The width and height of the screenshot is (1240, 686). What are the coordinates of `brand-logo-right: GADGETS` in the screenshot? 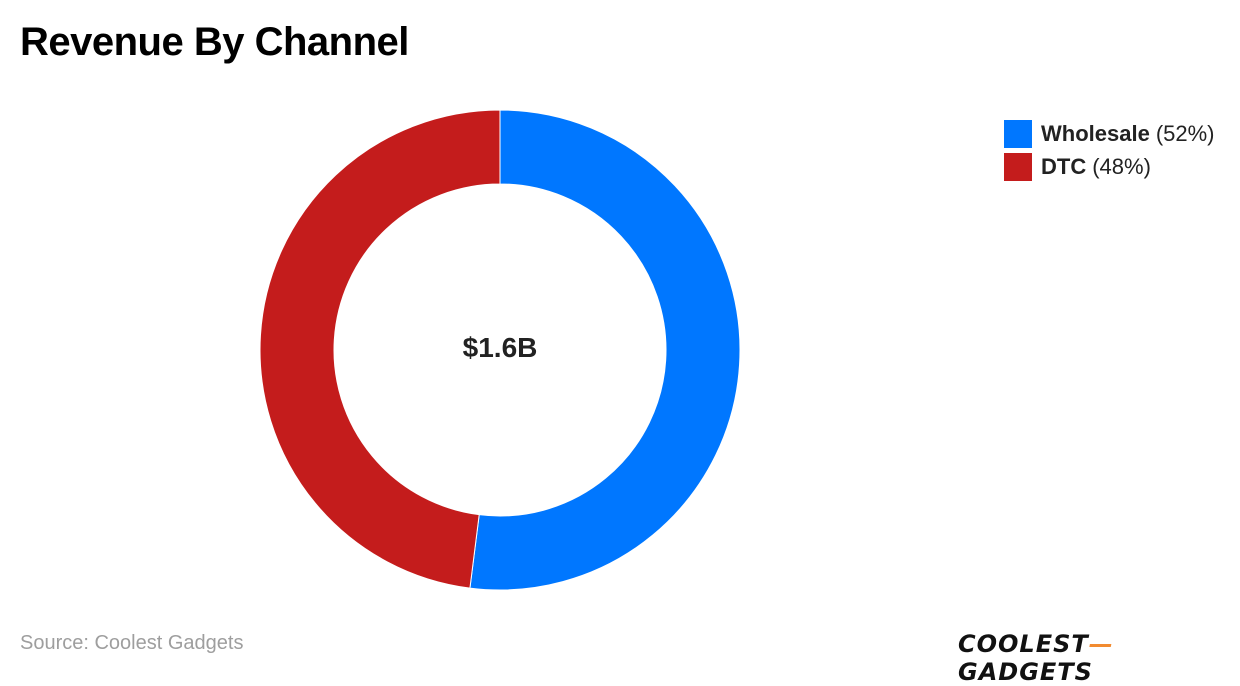 It's located at (1025, 672).